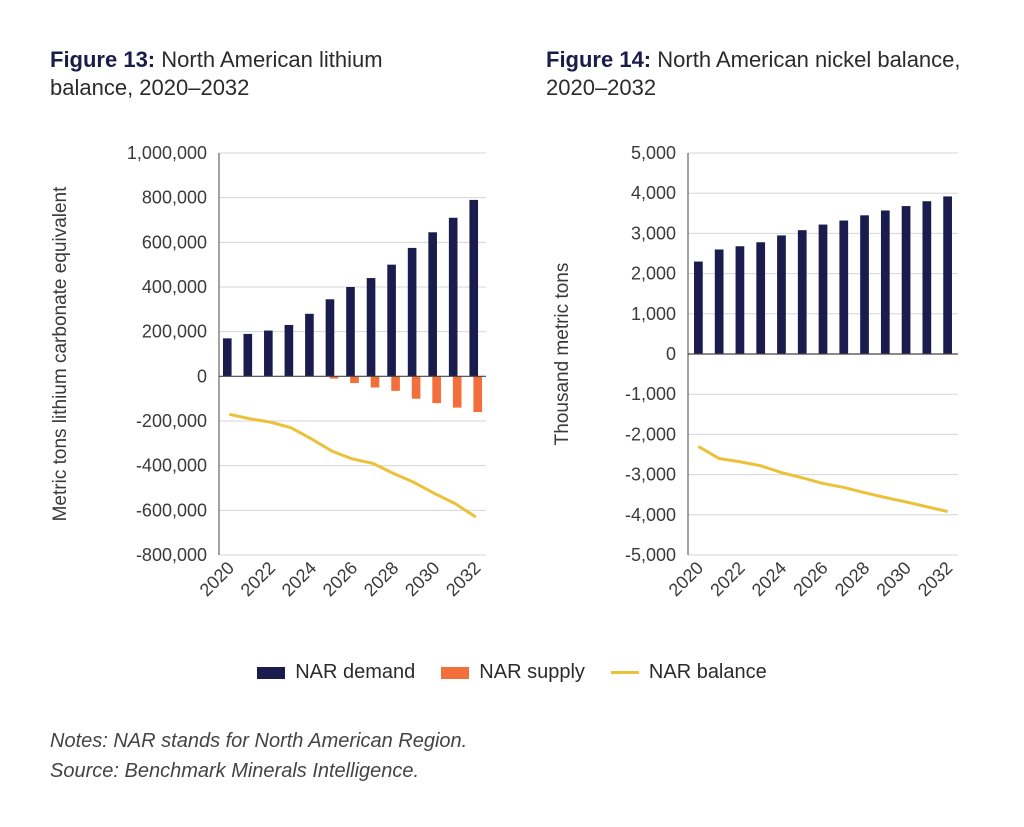 The image size is (1024, 827). I want to click on chart-legend: NAR demand NAR supply NAR balance, so click(512, 672).